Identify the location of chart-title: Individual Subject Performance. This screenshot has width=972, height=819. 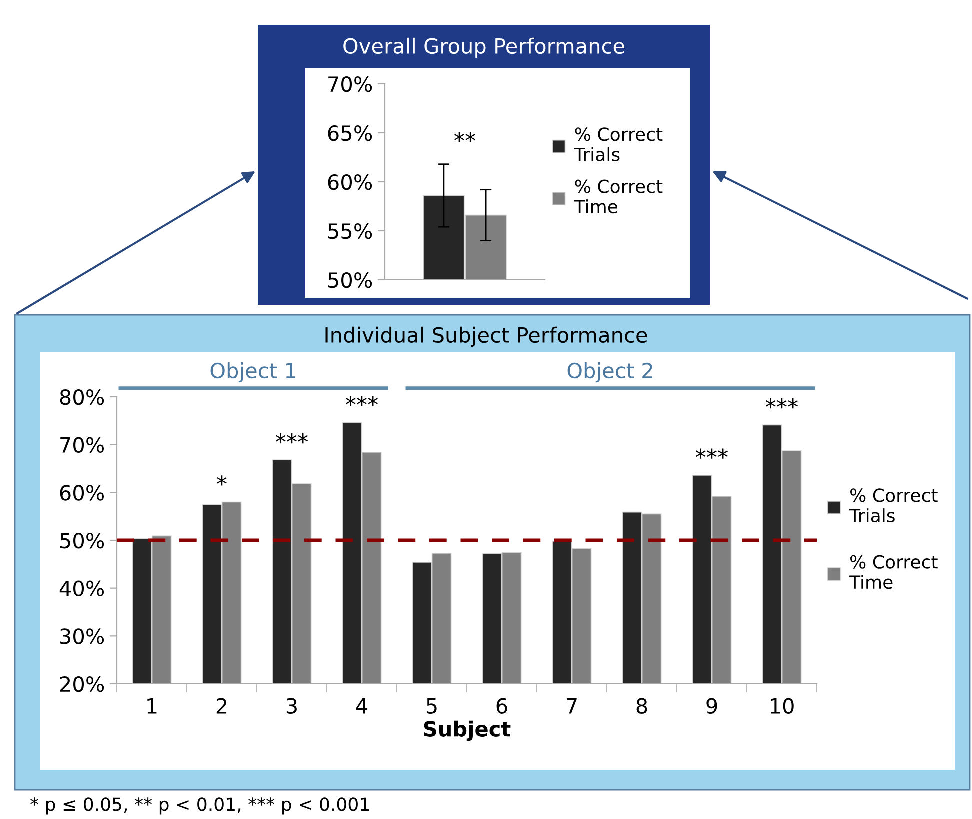
(487, 337).